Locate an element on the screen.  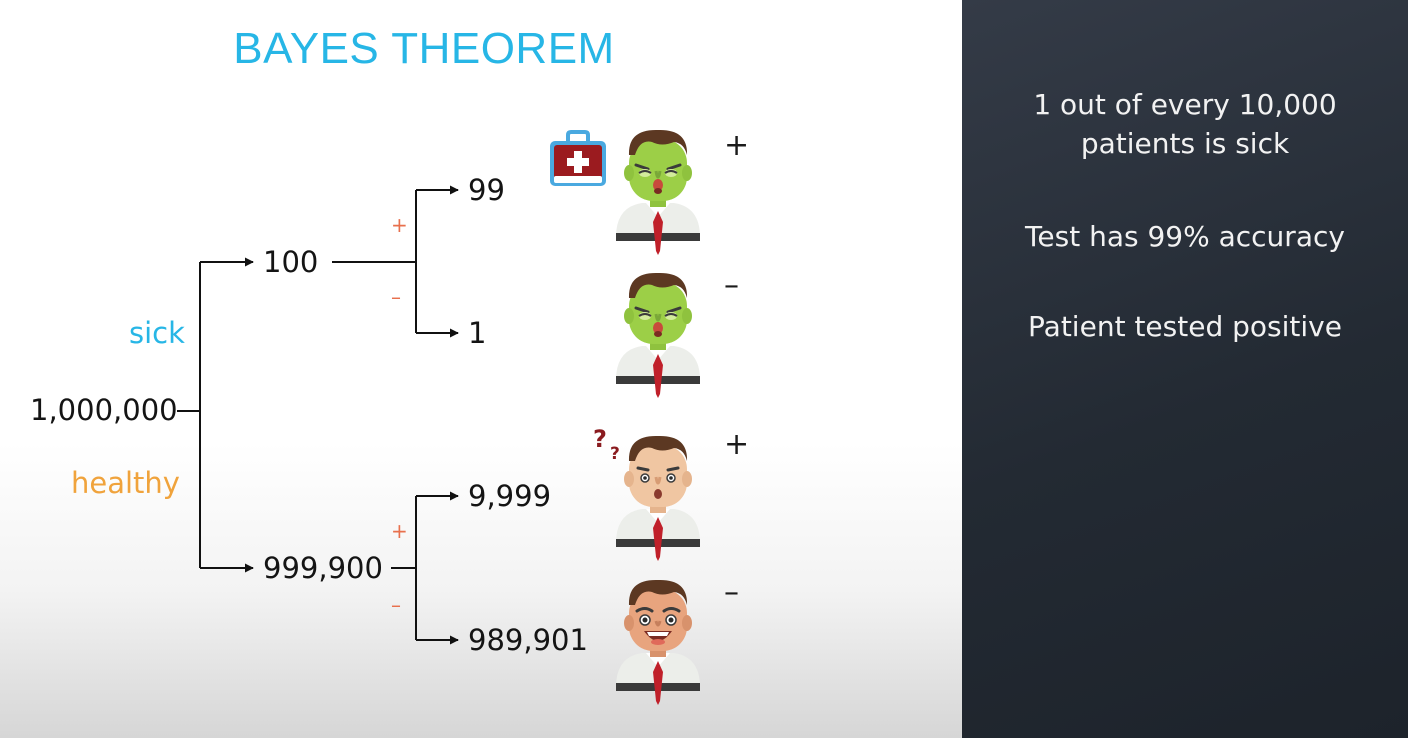
sick-count: 100 is located at coordinates (291, 262).